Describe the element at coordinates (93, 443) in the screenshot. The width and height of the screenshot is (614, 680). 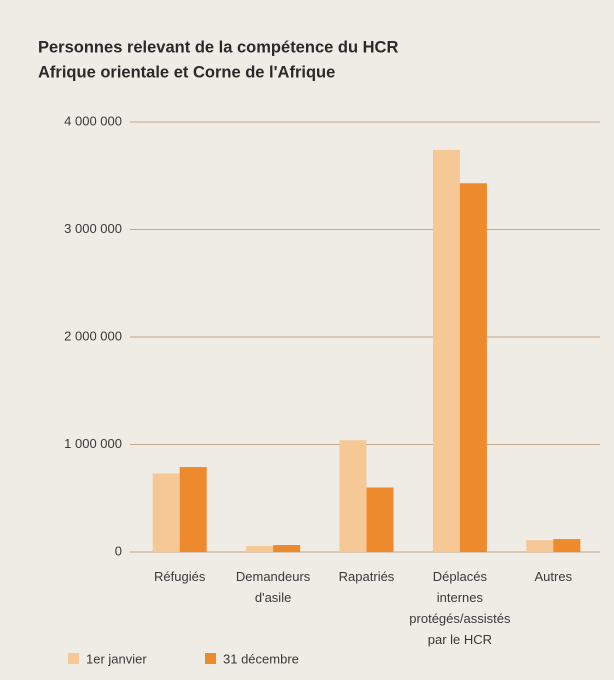
I see `y-tick-label: 1 000 000` at that location.